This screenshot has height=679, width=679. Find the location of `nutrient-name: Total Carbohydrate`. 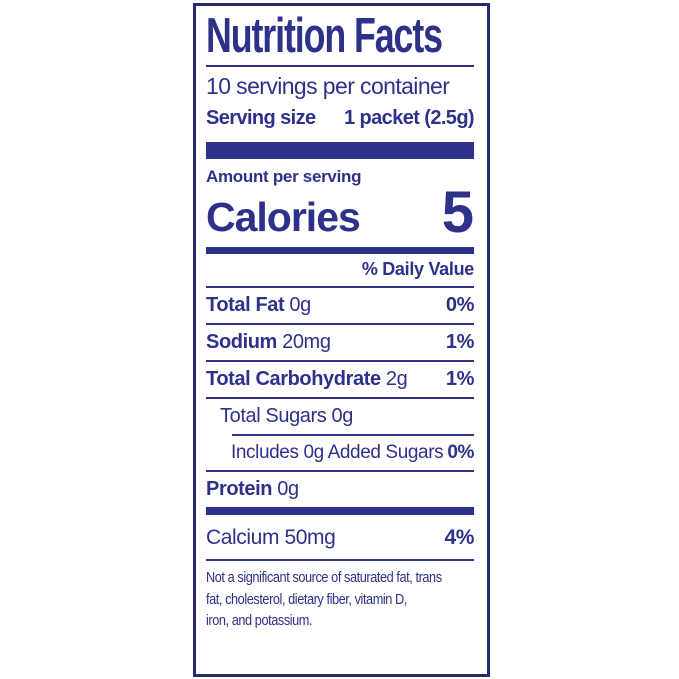

nutrient-name: Total Carbohydrate is located at coordinates (293, 378).